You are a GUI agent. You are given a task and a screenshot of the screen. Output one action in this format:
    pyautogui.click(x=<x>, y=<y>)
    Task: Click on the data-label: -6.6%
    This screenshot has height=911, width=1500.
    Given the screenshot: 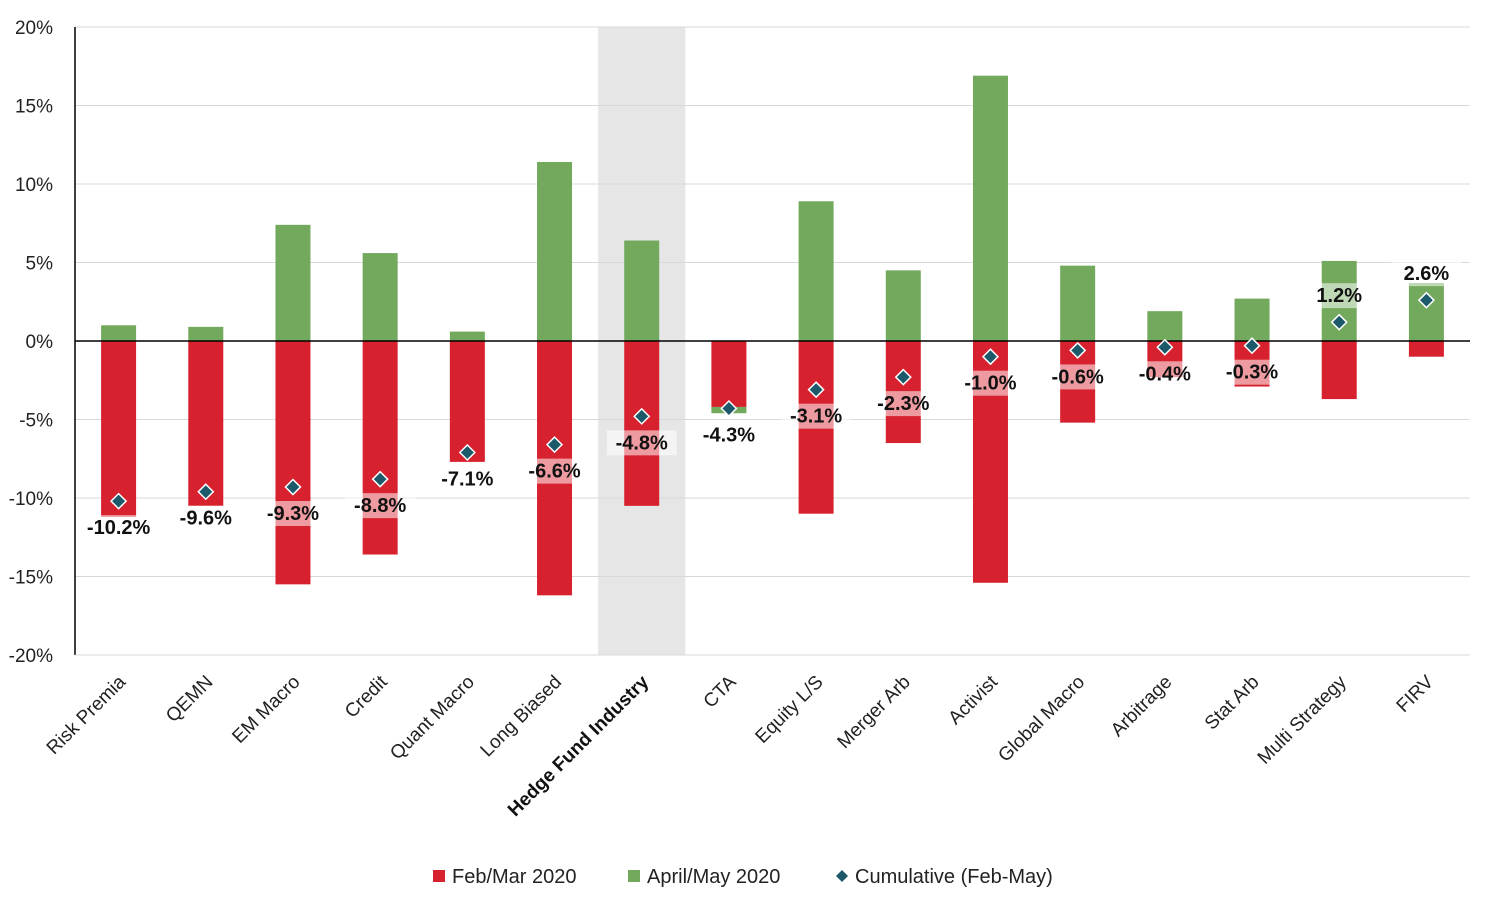 What is the action you would take?
    pyautogui.click(x=554, y=472)
    